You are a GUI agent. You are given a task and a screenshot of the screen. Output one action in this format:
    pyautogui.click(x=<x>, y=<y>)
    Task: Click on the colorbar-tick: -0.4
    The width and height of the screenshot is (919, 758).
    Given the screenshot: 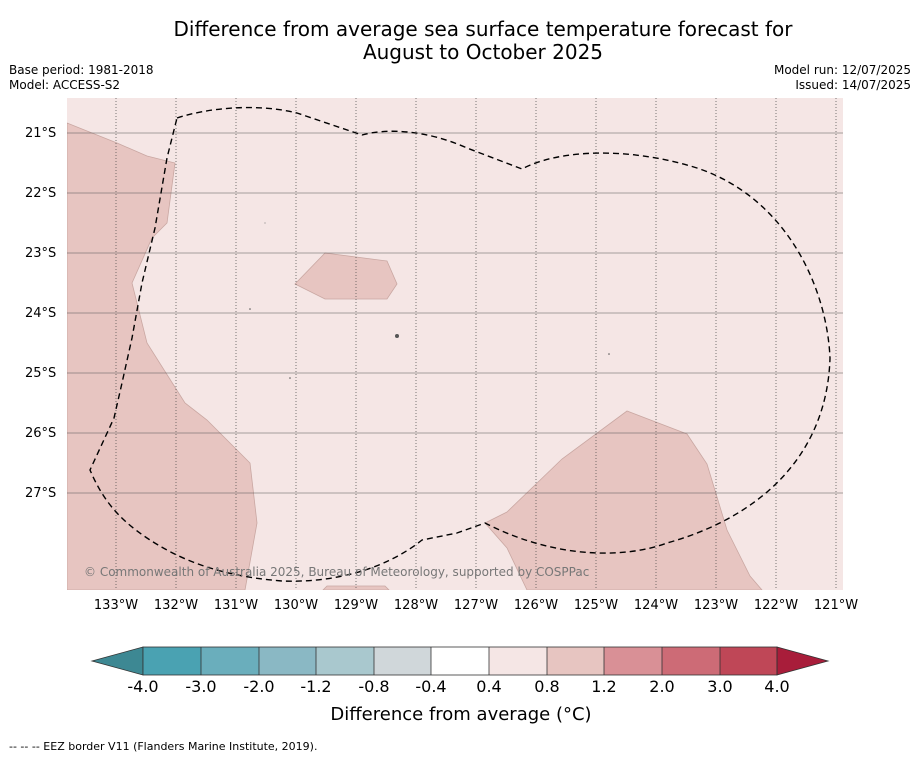 What is the action you would take?
    pyautogui.click(x=431, y=686)
    